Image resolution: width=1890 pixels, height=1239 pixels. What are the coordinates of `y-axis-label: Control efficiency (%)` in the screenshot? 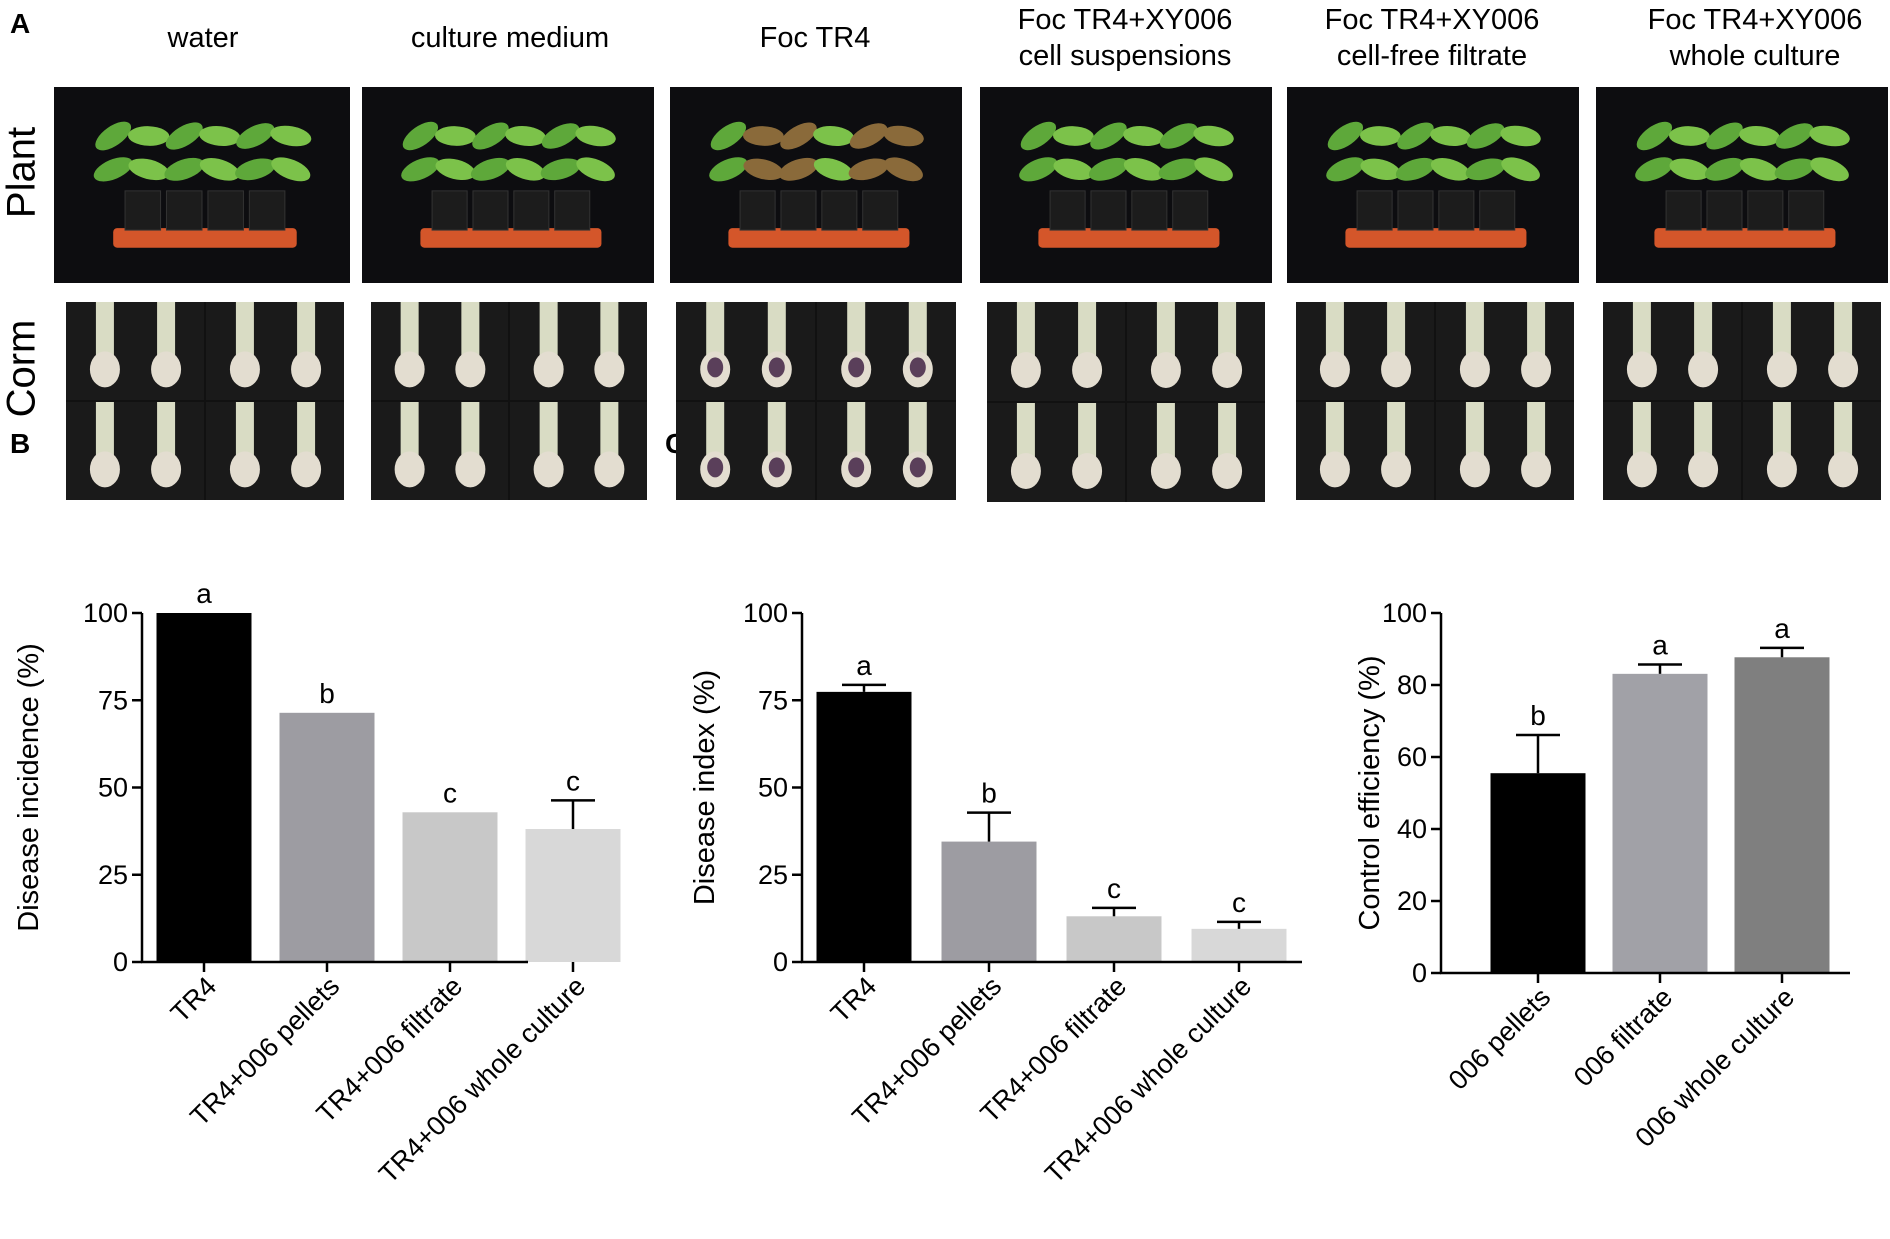 It's located at (1370, 792).